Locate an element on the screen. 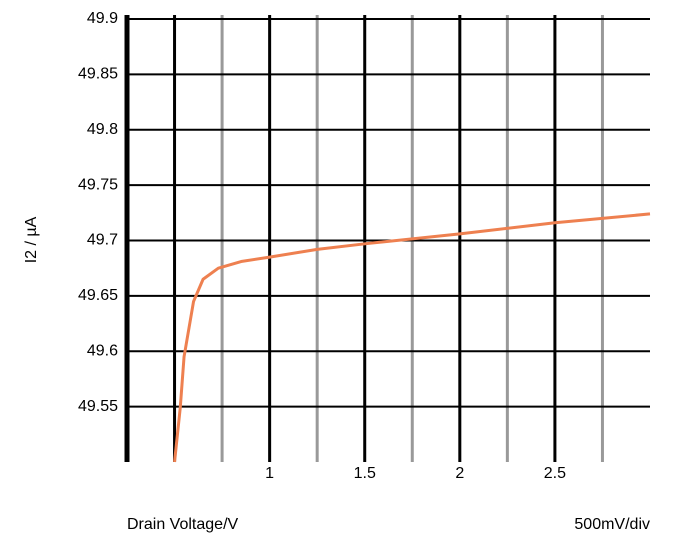 Image resolution: width=680 pixels, height=550 pixels. y-tick-label: 49.9 is located at coordinates (102, 18).